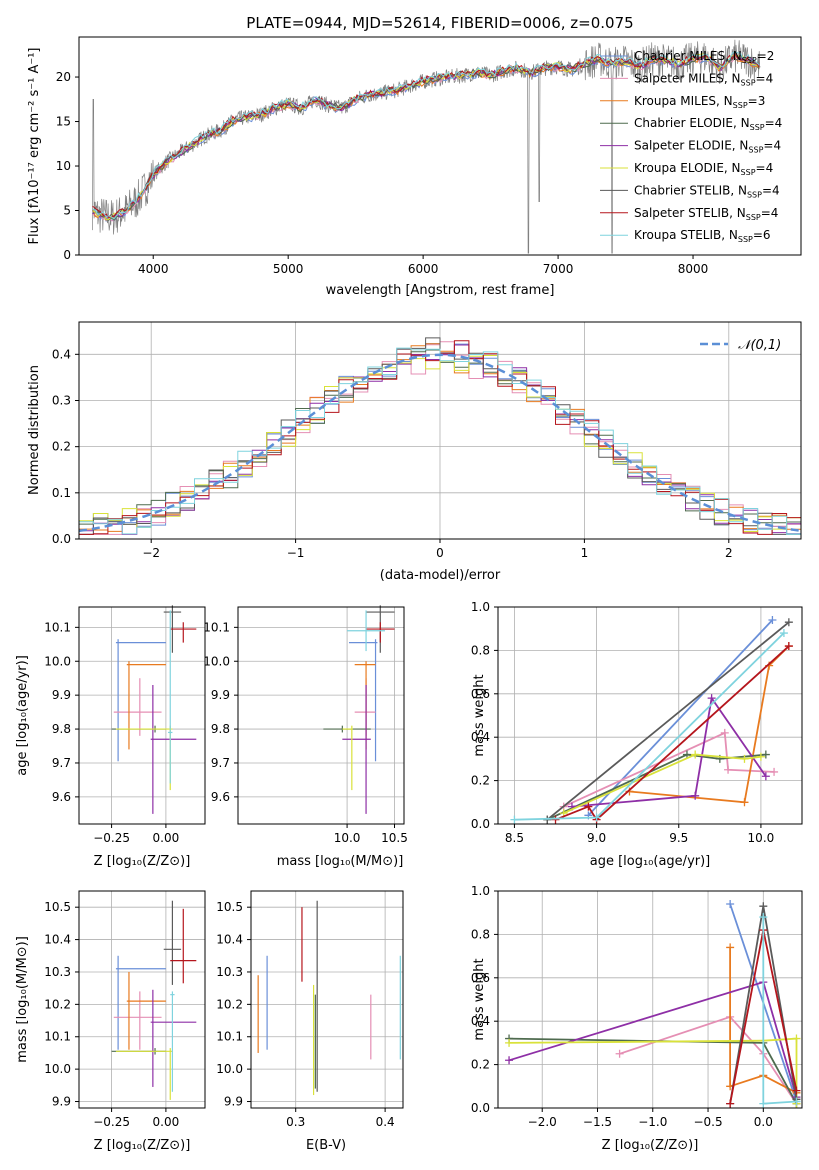  Describe the element at coordinates (650, 861) in the screenshot. I see `panel-xlabel: age [log₁₀(age/yr)]` at that location.